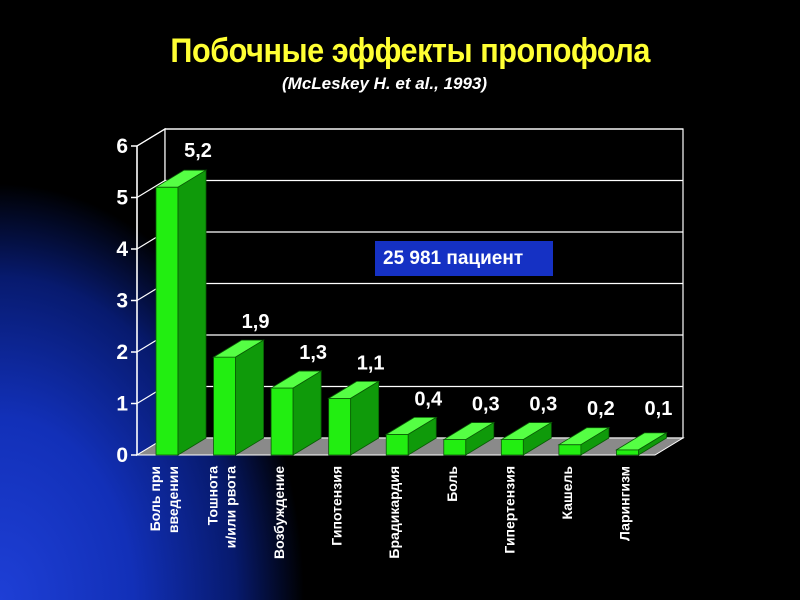  What do you see at coordinates (394, 512) in the screenshot?
I see `category-label: Брадикардия` at bounding box center [394, 512].